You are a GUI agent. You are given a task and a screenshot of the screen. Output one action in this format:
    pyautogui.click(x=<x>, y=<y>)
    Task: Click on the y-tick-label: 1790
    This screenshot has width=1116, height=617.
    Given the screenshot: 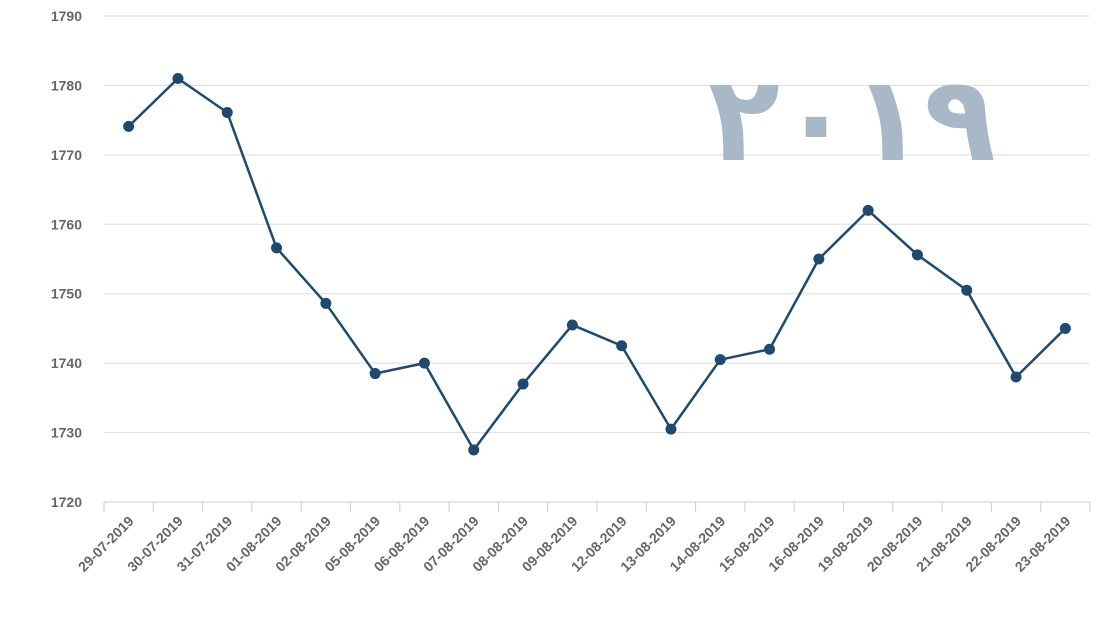 What is the action you would take?
    pyautogui.click(x=66, y=16)
    